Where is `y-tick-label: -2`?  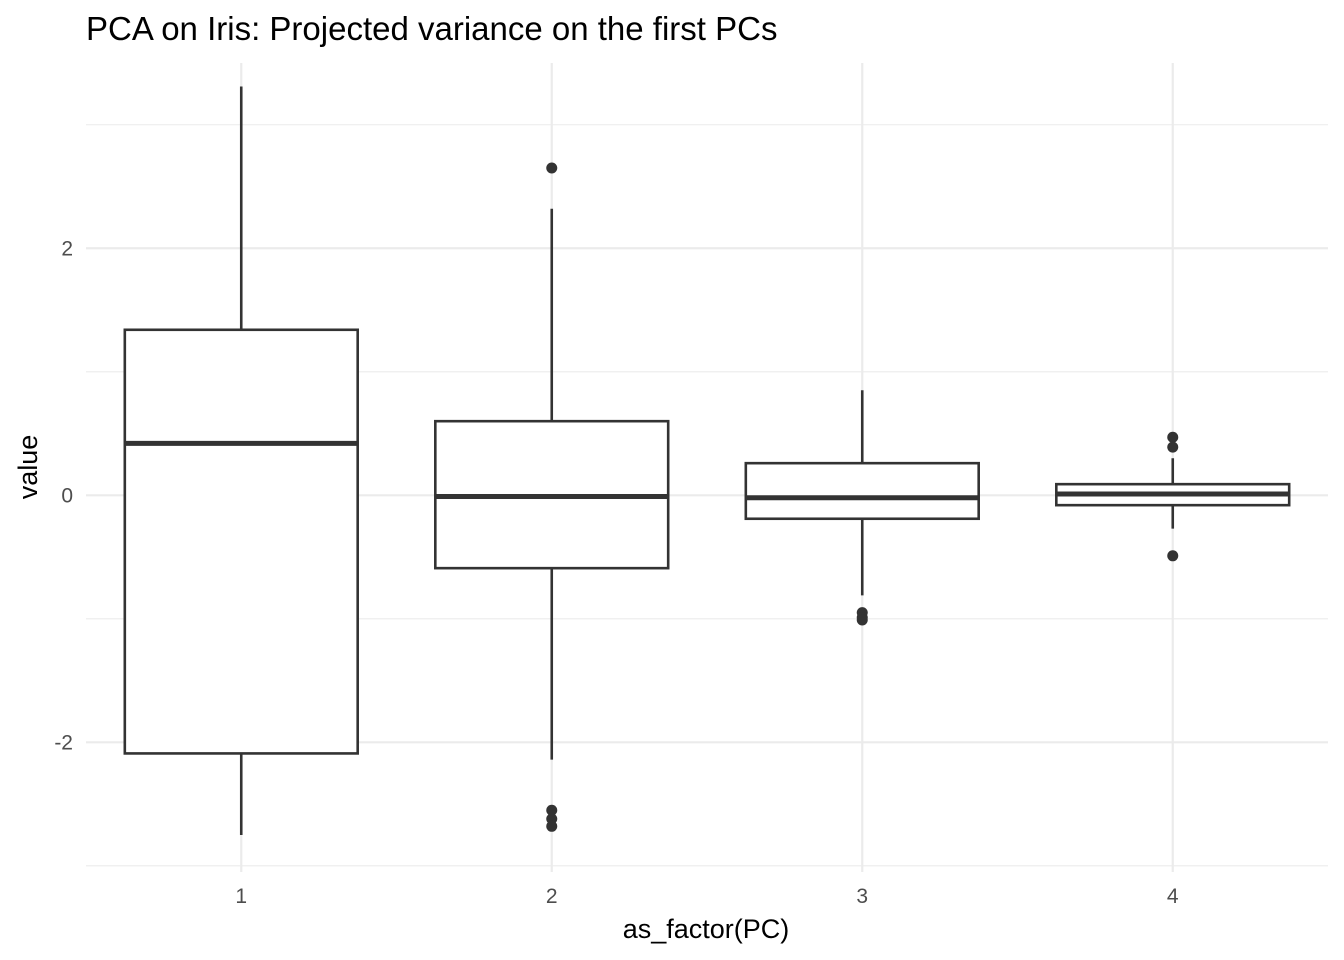
y-tick-label: -2 is located at coordinates (63, 742).